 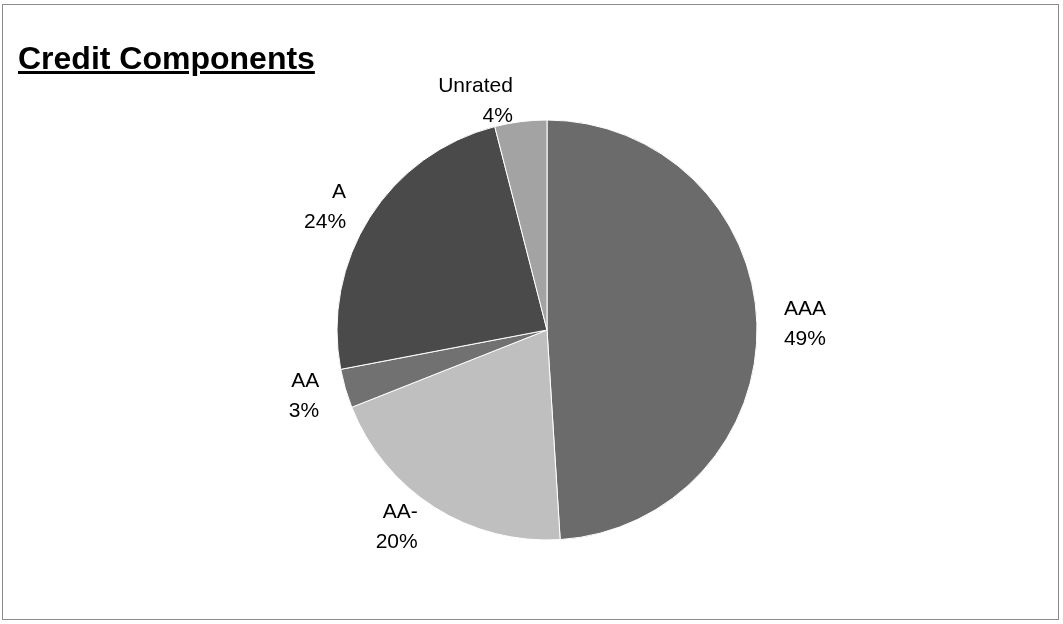 What do you see at coordinates (804, 308) in the screenshot?
I see `slice-label: AAA` at bounding box center [804, 308].